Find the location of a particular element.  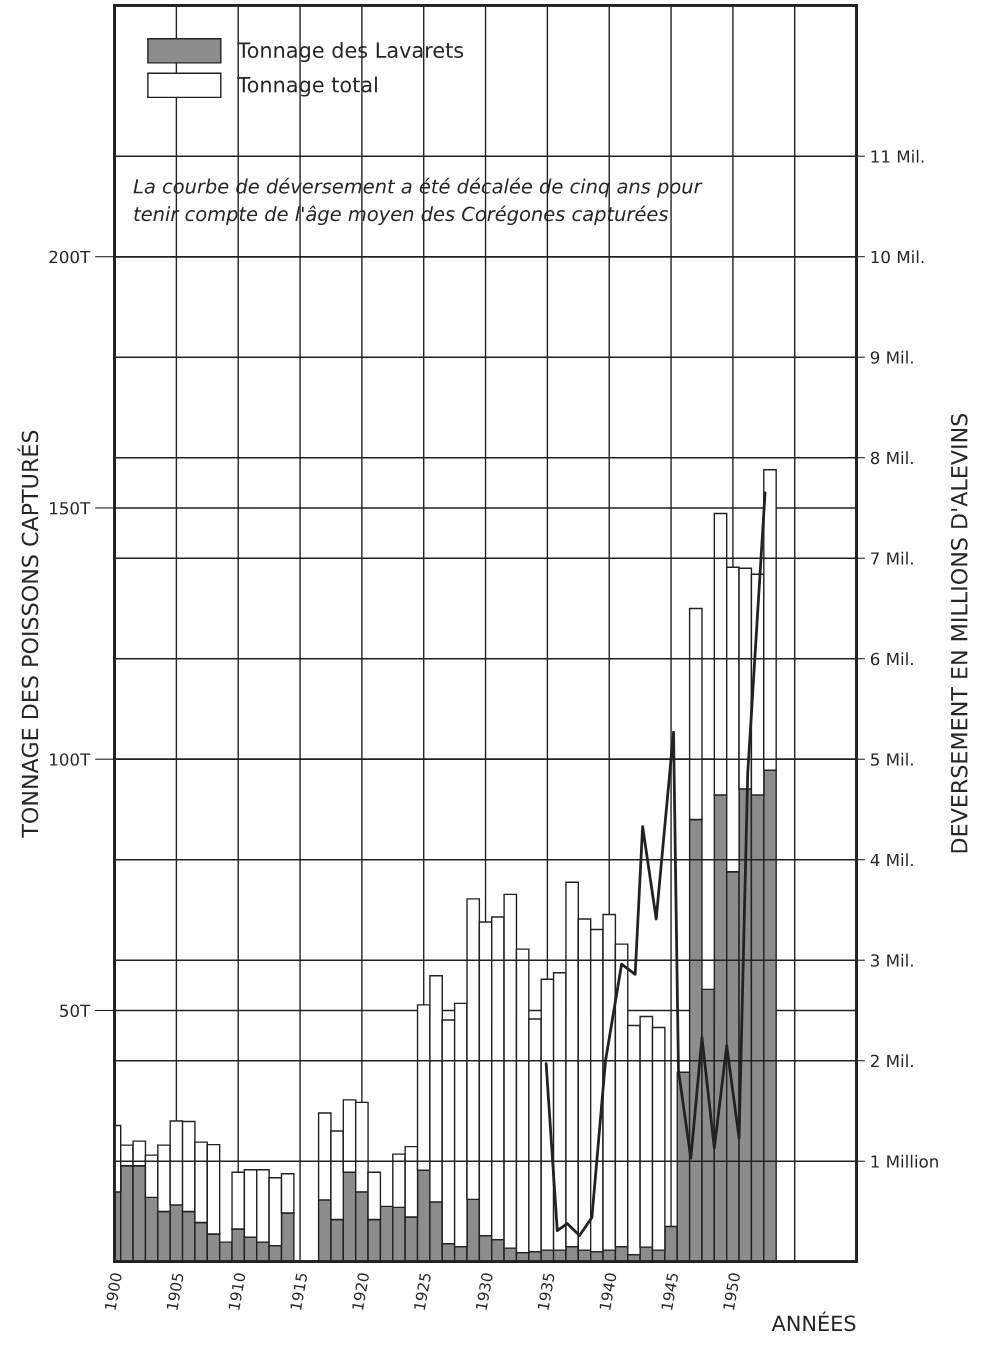

x-tick-label: 1940 is located at coordinates (608, 1291).